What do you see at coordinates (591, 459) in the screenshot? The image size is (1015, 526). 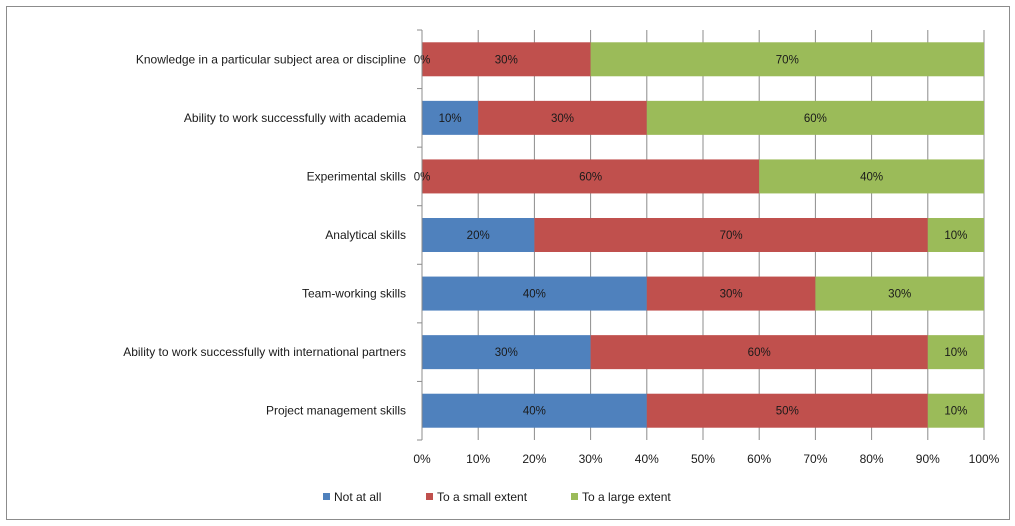 I see `x-tick-label: 30%` at bounding box center [591, 459].